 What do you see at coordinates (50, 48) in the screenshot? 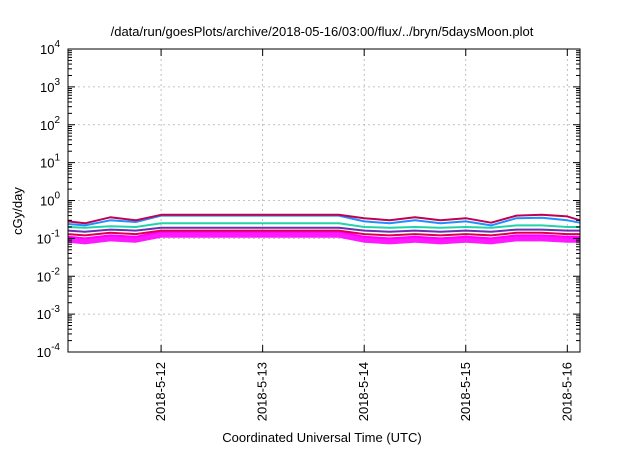
I see `y-tick-label: 10⁴` at bounding box center [50, 48].